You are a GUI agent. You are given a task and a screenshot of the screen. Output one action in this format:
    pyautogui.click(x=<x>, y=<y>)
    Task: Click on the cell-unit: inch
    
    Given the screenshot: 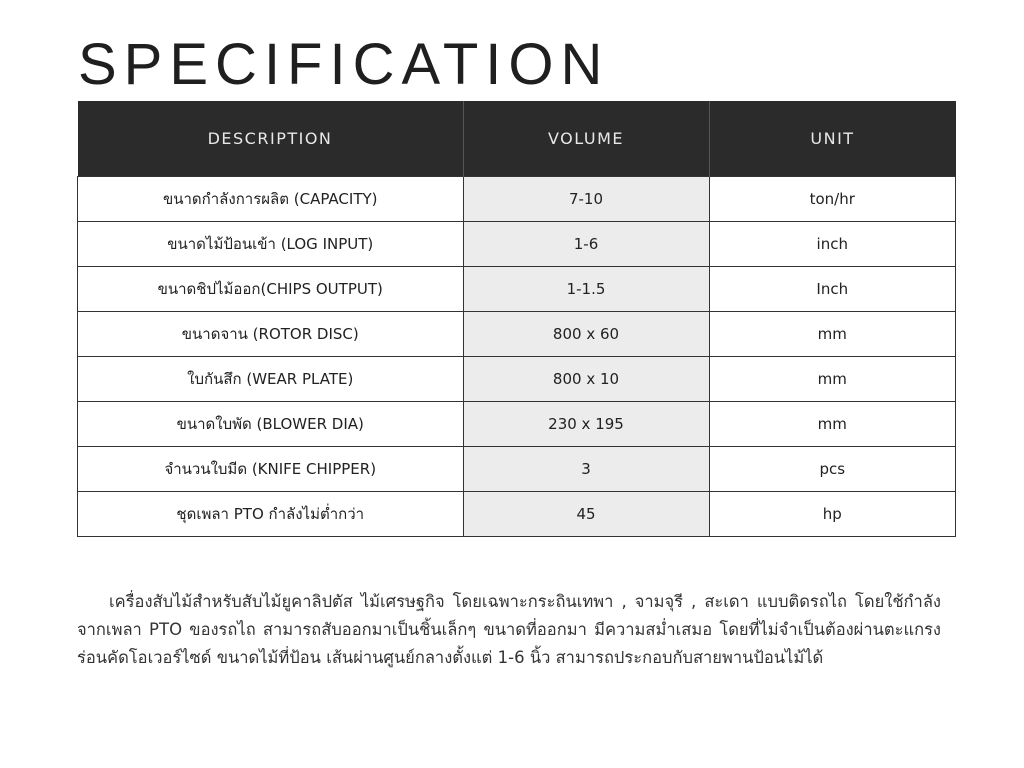 What is the action you would take?
    pyautogui.click(x=832, y=244)
    